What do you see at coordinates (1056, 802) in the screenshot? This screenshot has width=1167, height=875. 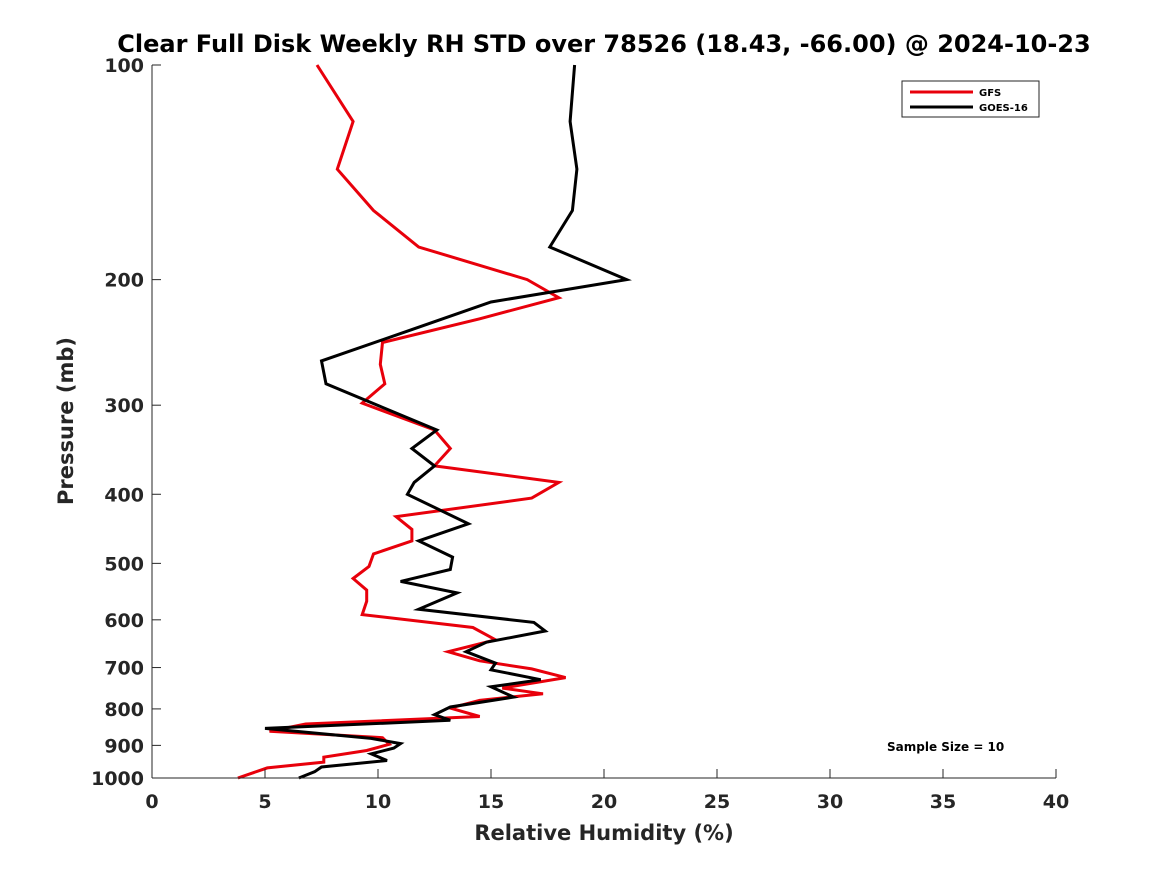 I see `x-tick-label: 40` at bounding box center [1056, 802].